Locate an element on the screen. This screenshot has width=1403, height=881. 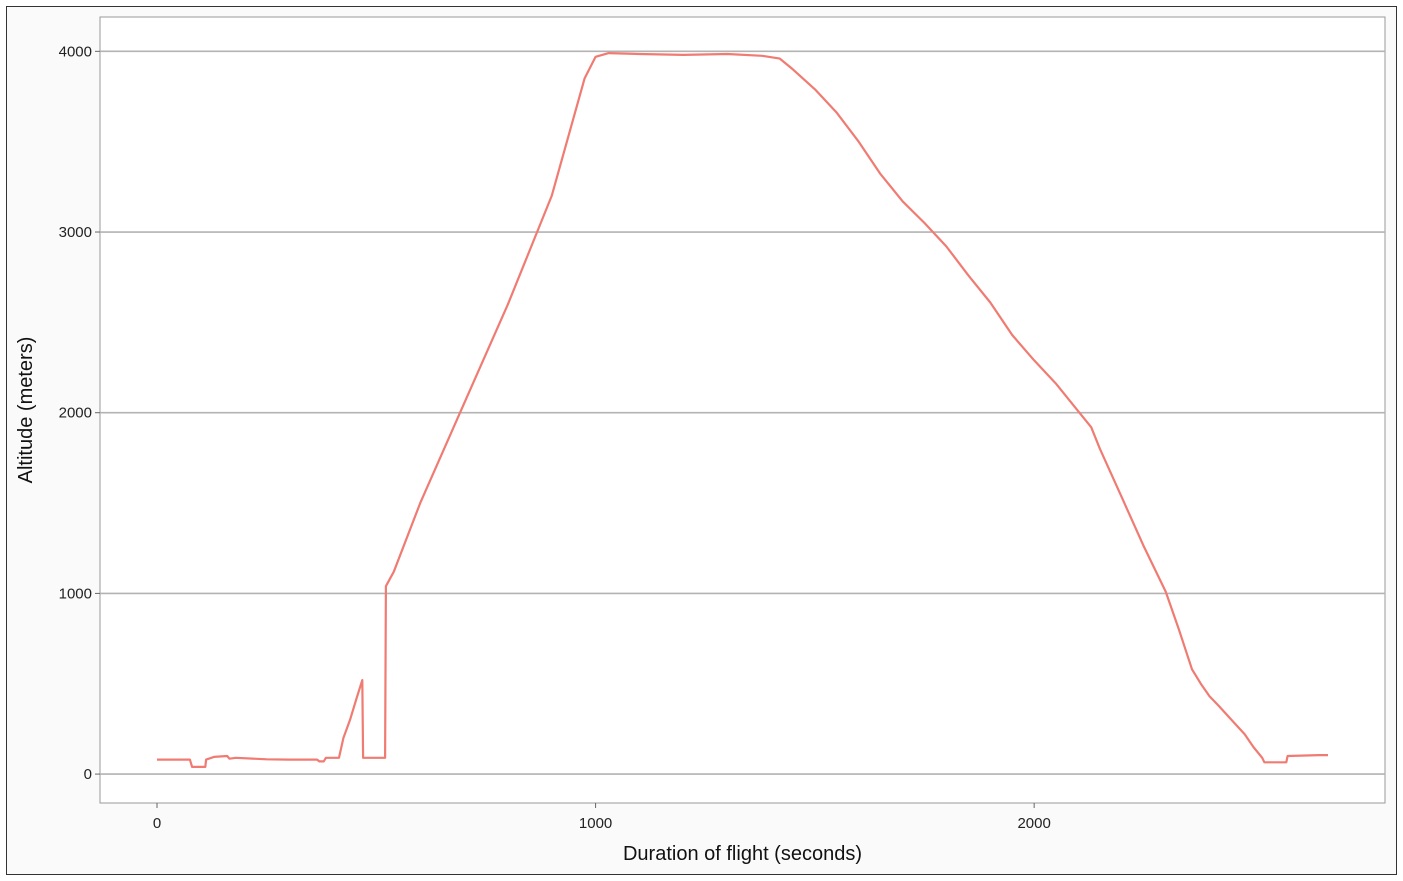
y-tick-label: 2000 is located at coordinates (75, 413).